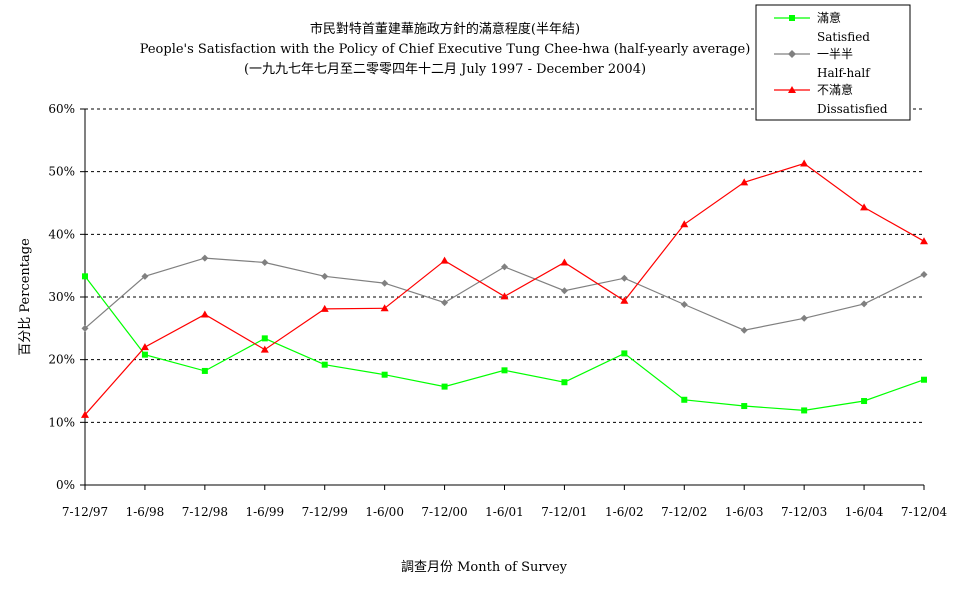 The height and width of the screenshot is (600, 977). What do you see at coordinates (61, 234) in the screenshot?
I see `y-tick-label: 40%` at bounding box center [61, 234].